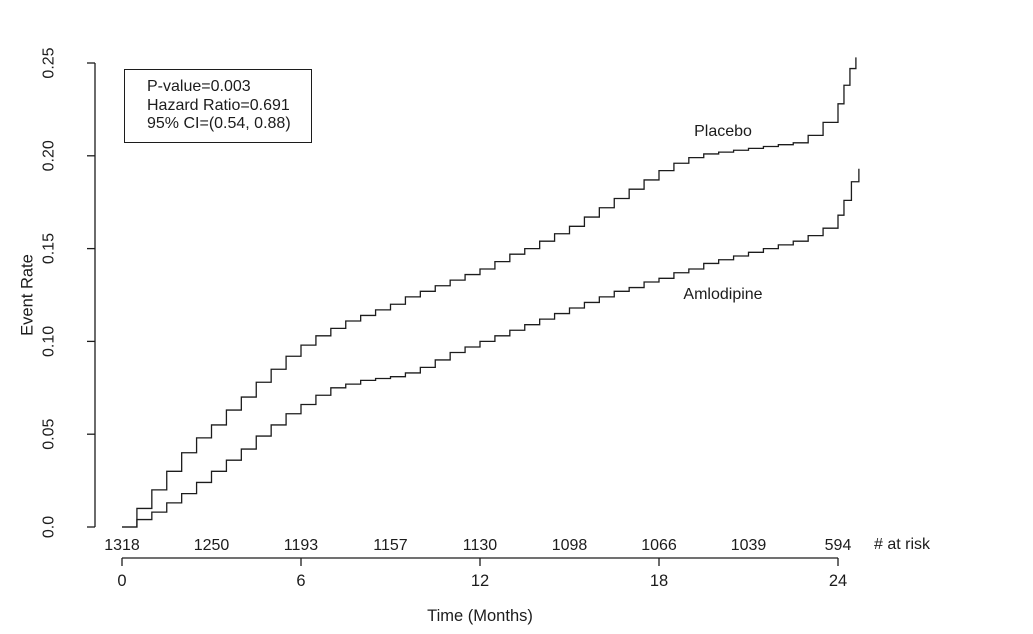 Image resolution: width=1033 pixels, height=634 pixels. Describe the element at coordinates (838, 545) in the screenshot. I see `risk-count: 594` at that location.